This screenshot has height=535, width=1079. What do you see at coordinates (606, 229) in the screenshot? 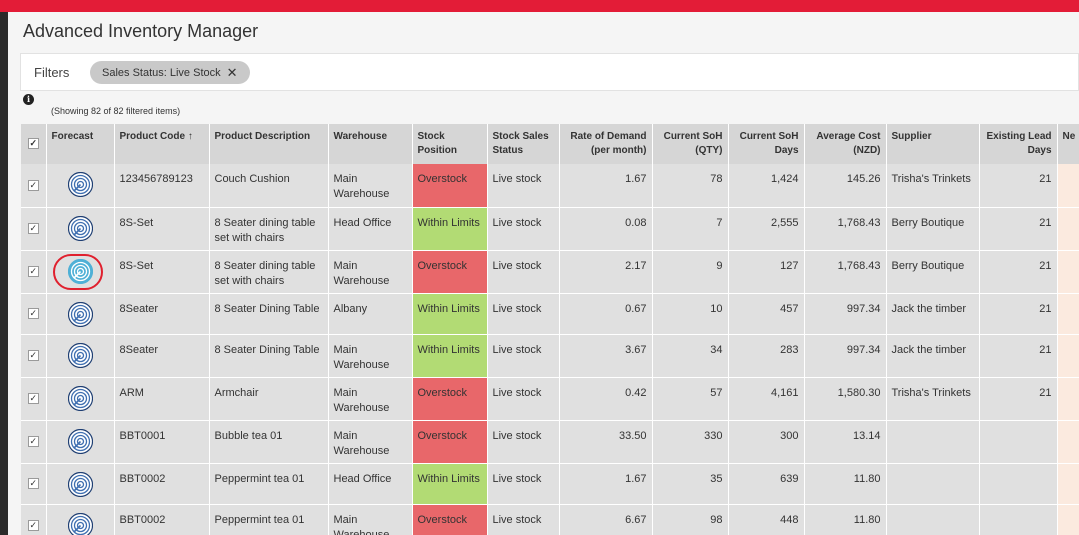
I see `rate-of-demand-cell: 0.08` at bounding box center [606, 229].